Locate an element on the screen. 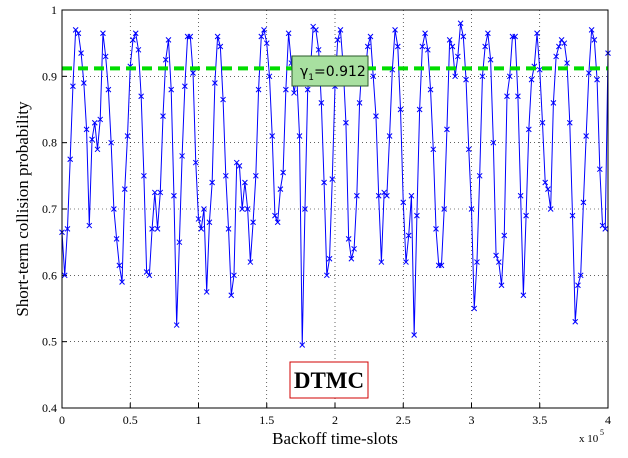 The image size is (628, 458). model-label: DTMC is located at coordinates (329, 380).